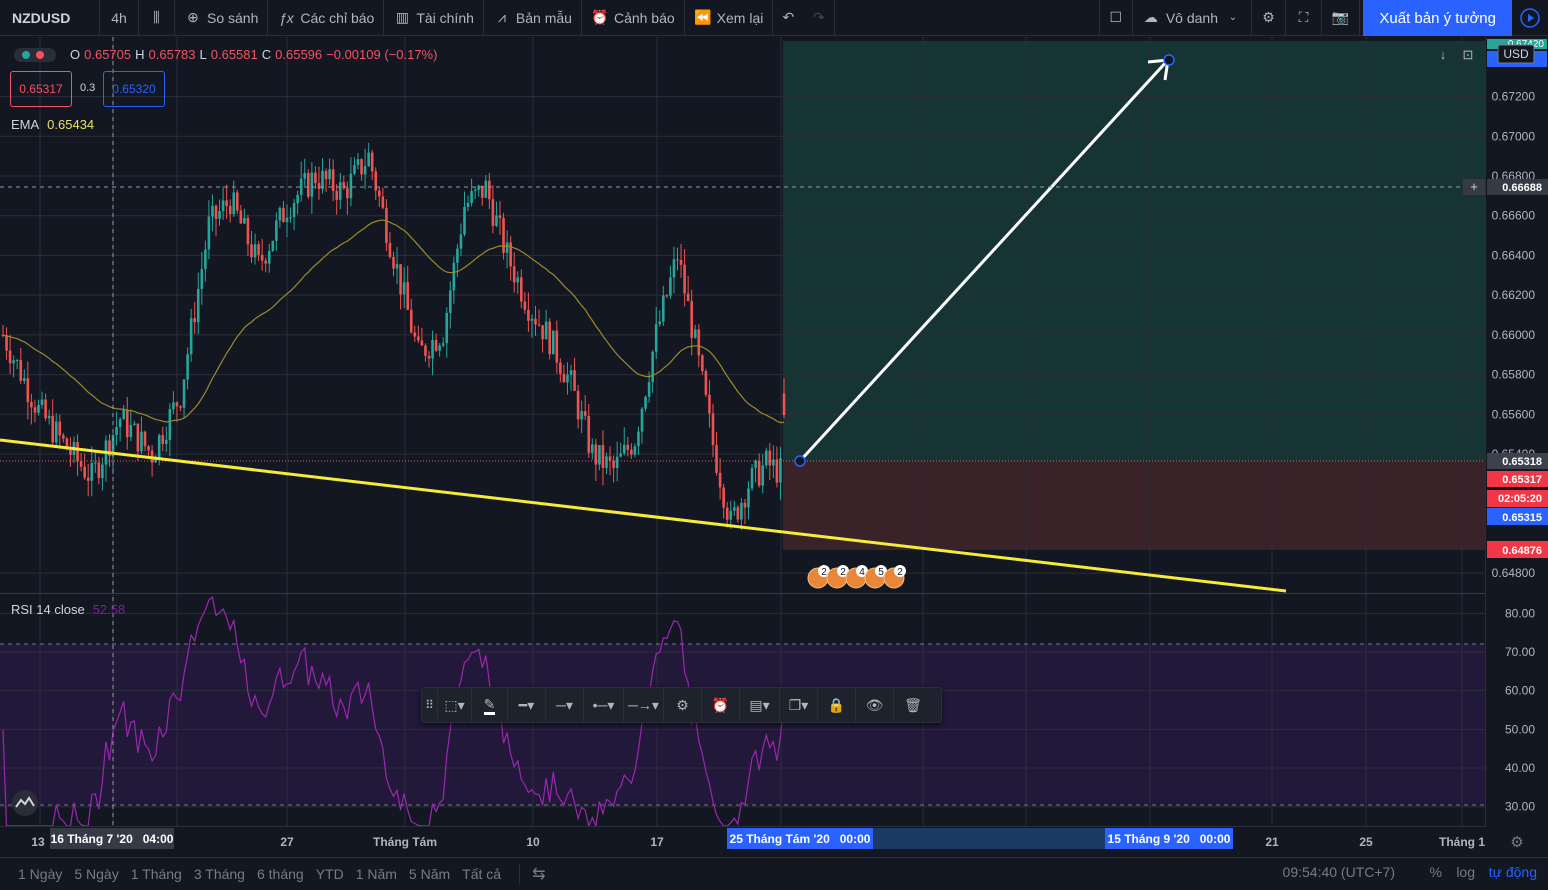  Describe the element at coordinates (1514, 375) in the screenshot. I see `price-tick-label: 0.65800` at that location.